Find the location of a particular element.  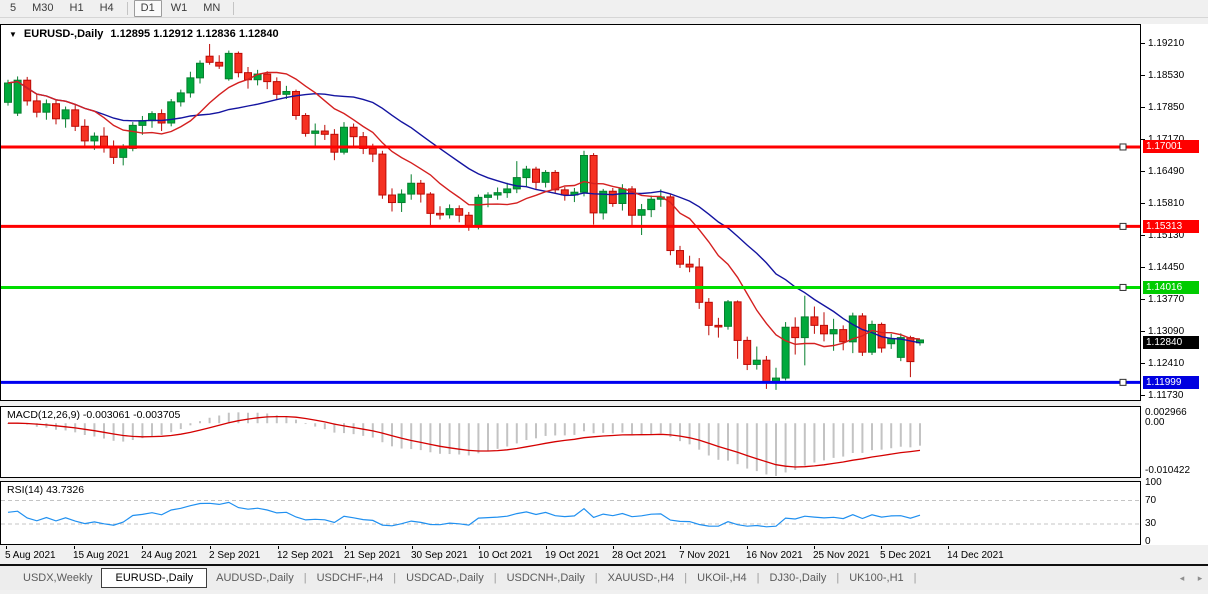

timeframe-button-d1: D1 is located at coordinates (147, 8).